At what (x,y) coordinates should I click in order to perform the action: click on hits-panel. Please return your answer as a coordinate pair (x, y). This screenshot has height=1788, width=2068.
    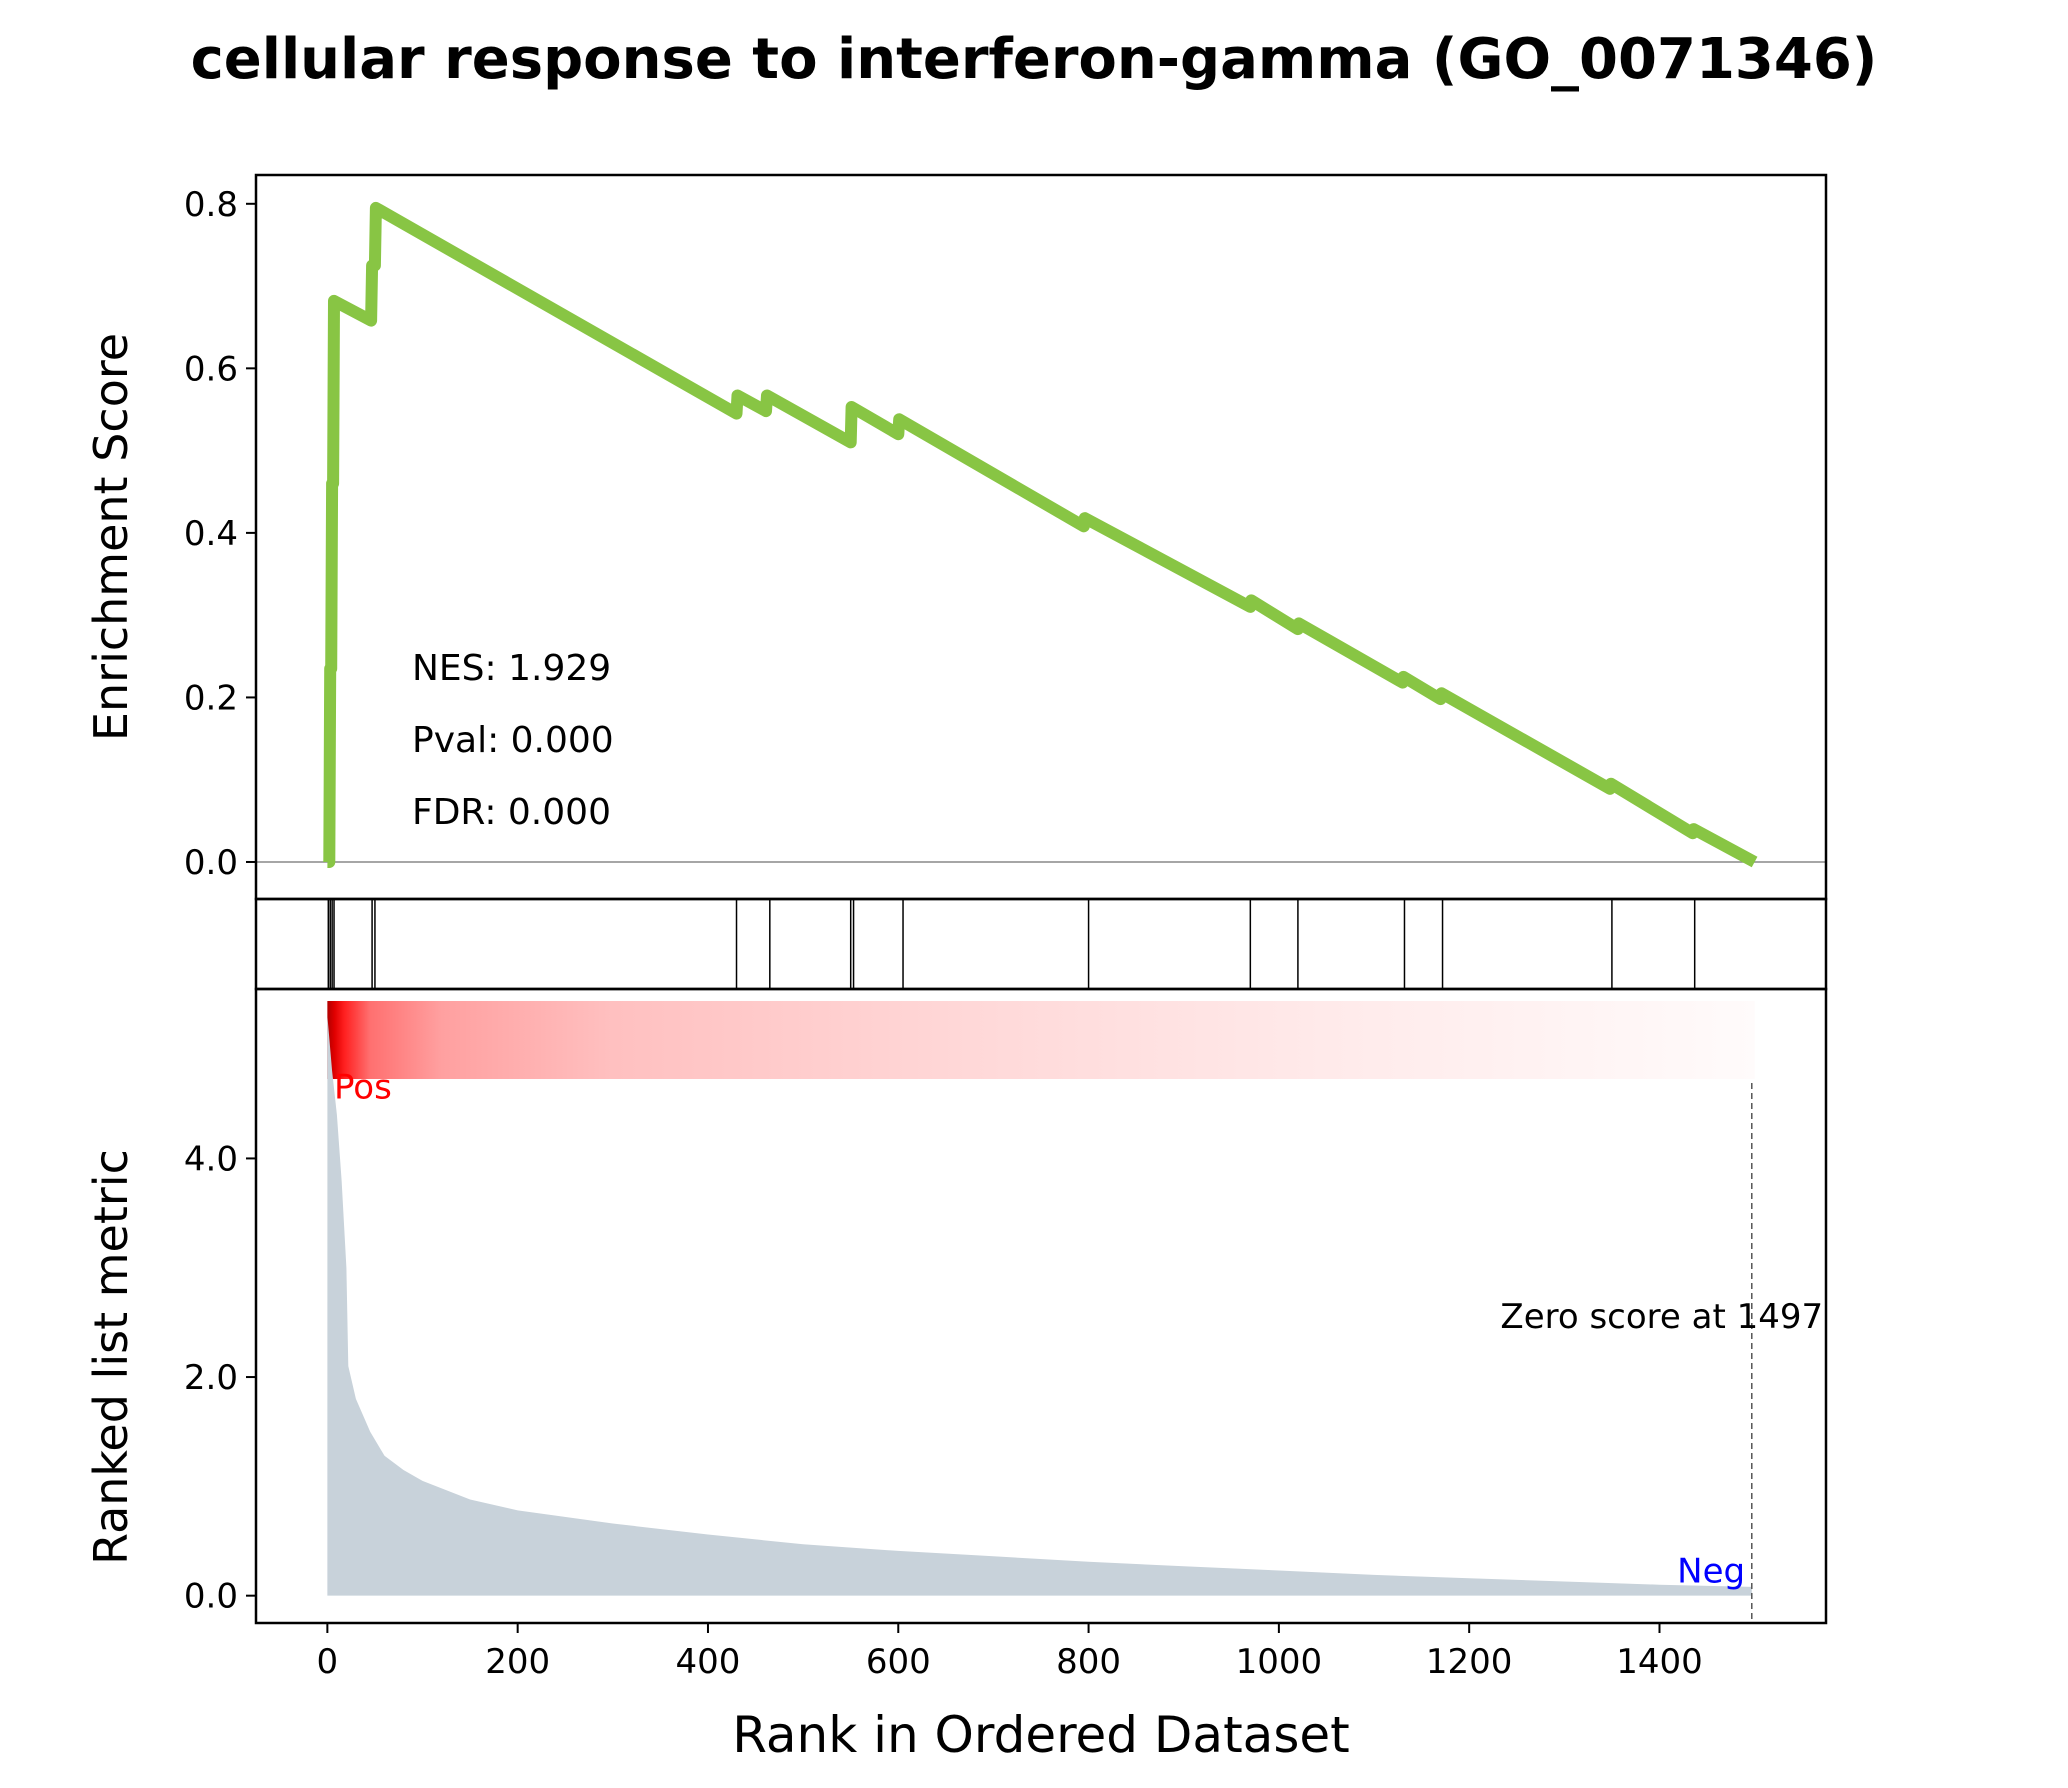
    Looking at the image, I should click on (1041, 944).